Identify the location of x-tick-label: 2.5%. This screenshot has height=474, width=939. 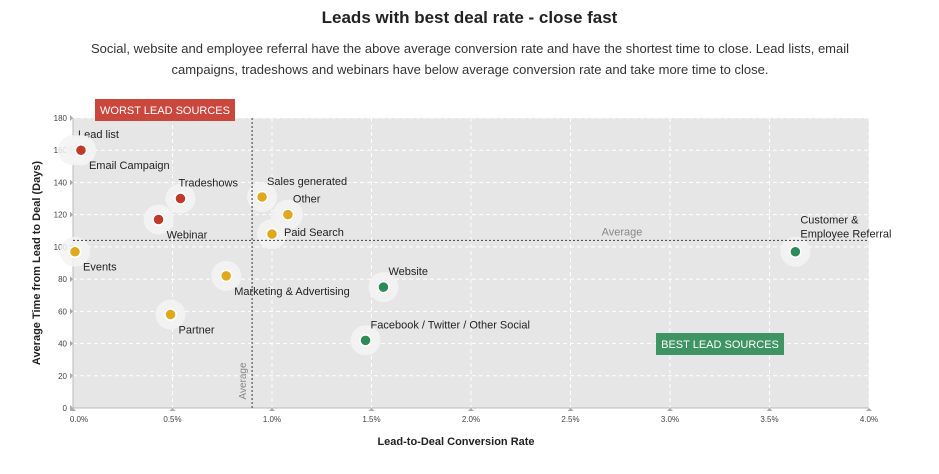
(570, 419).